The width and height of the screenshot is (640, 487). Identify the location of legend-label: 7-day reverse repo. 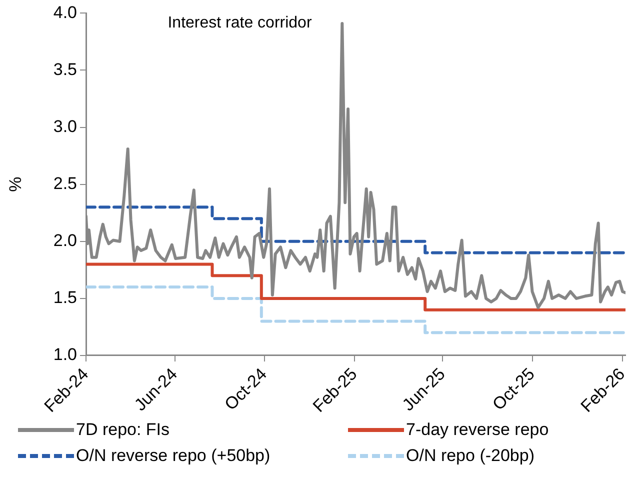
(477, 430).